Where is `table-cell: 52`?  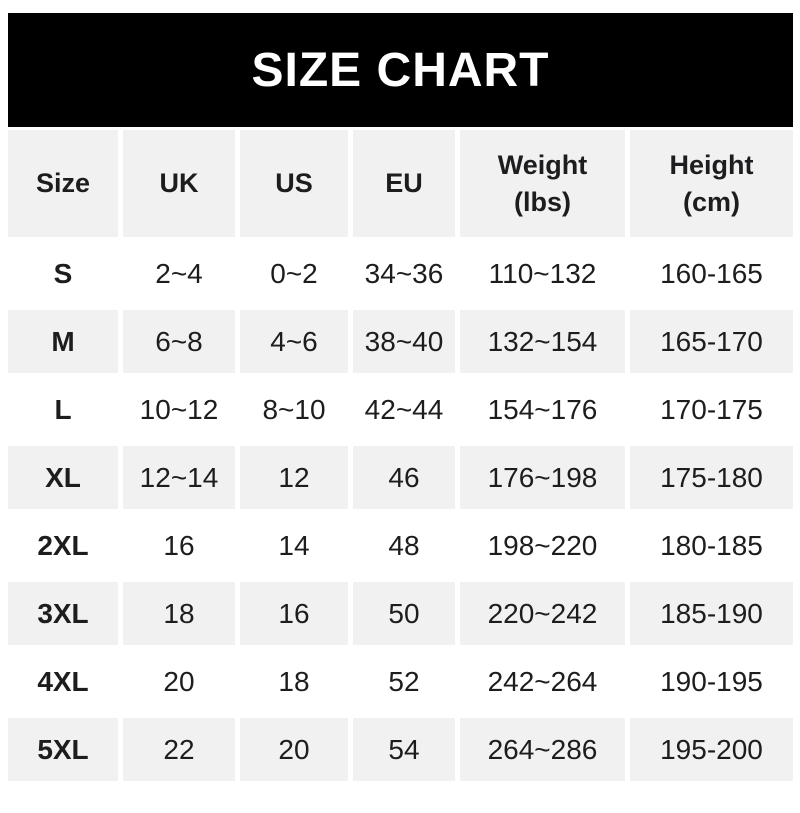 table-cell: 52 is located at coordinates (404, 681).